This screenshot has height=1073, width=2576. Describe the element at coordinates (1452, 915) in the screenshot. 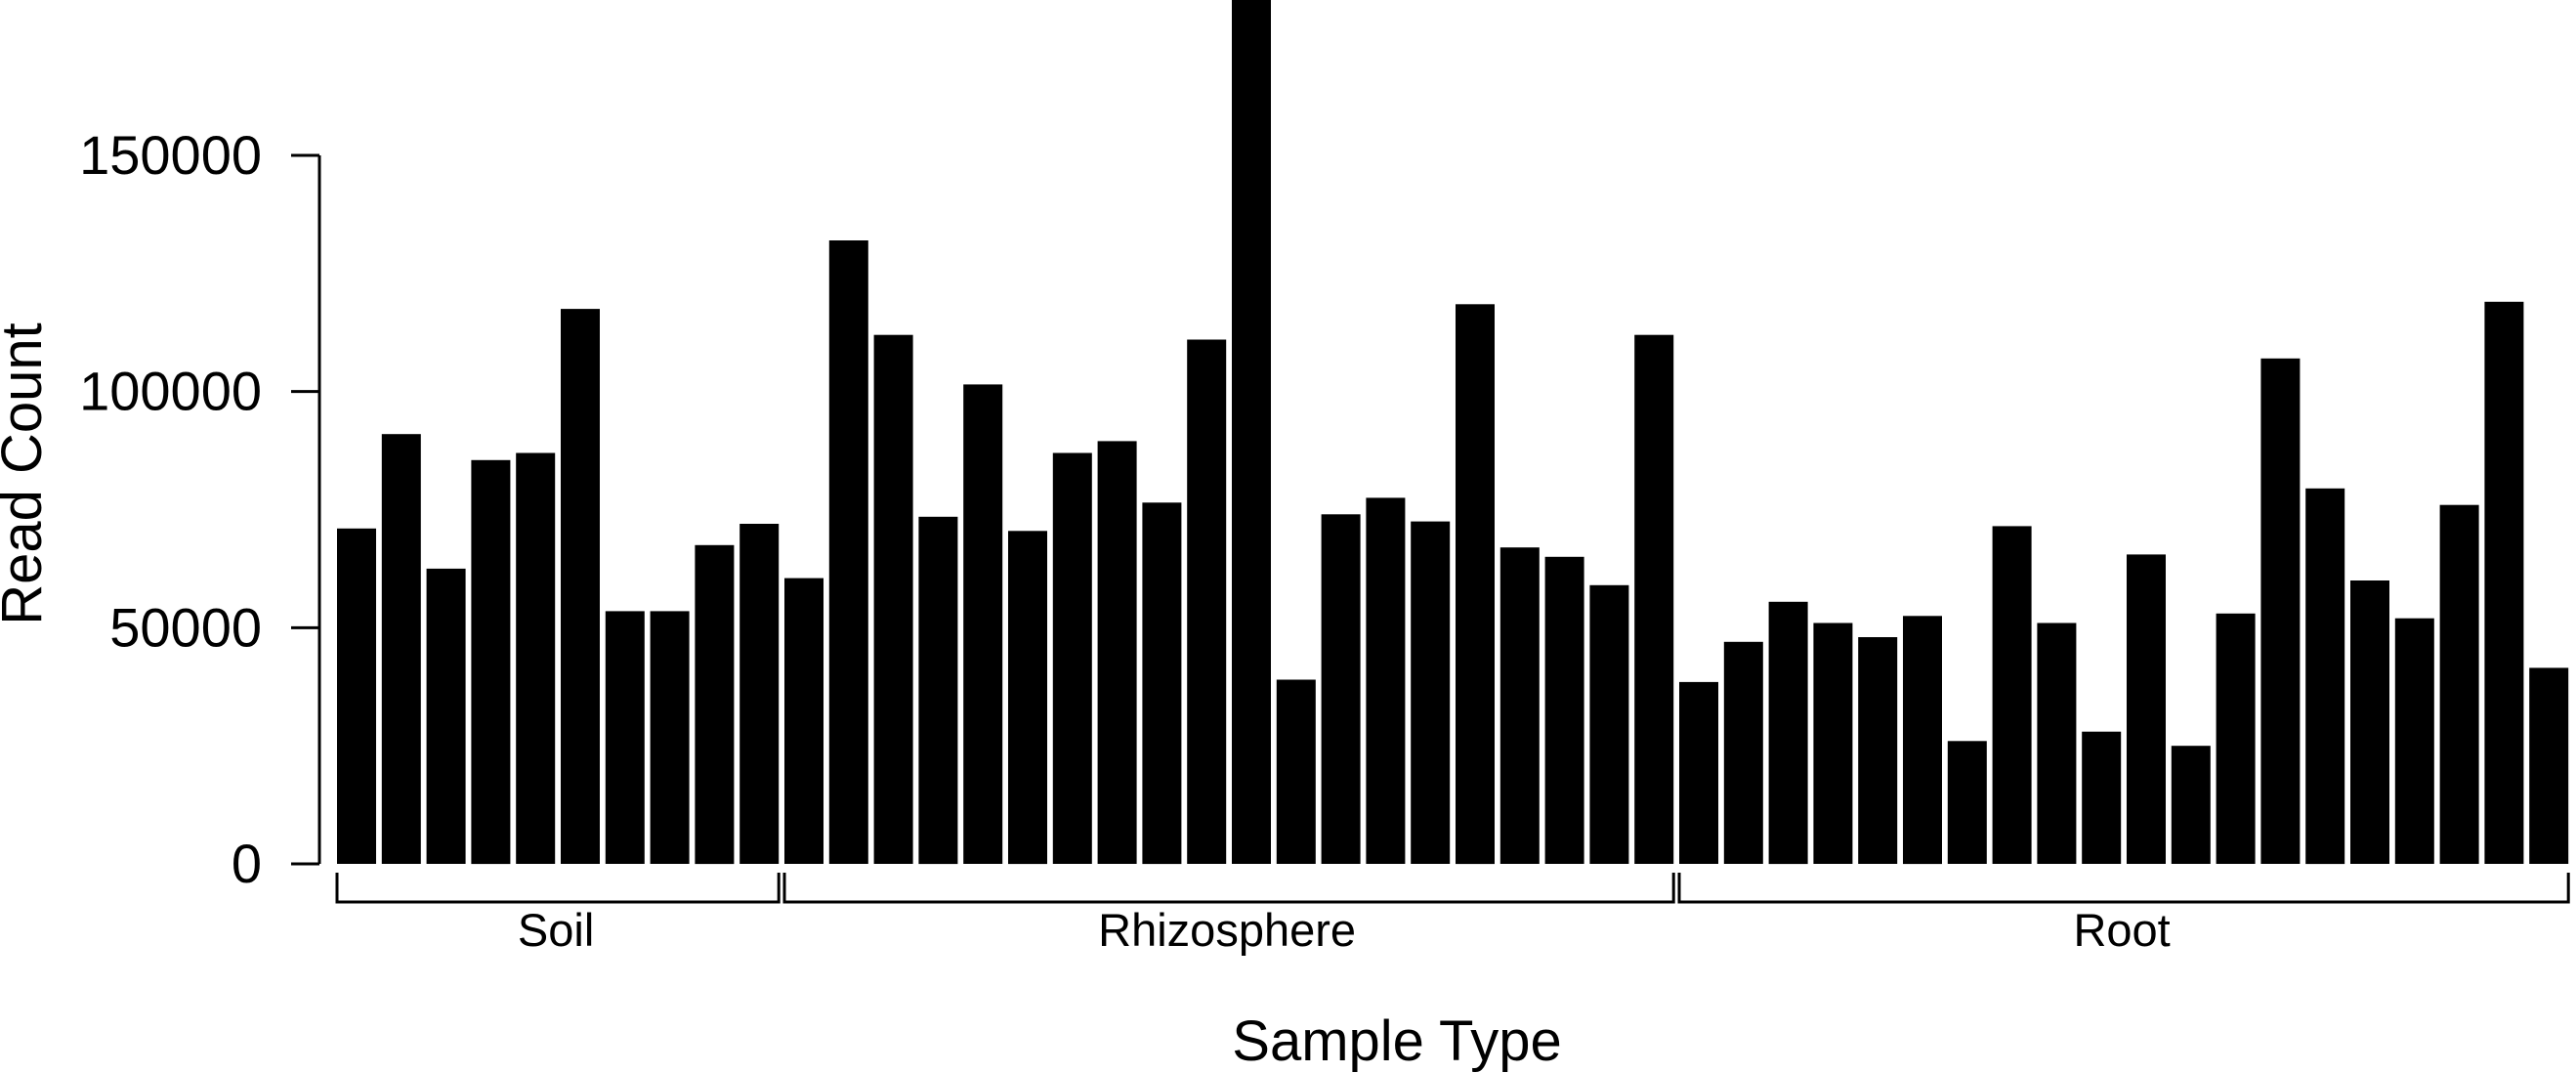

I see `group-axis: Soil Rhizosphere Root` at that location.